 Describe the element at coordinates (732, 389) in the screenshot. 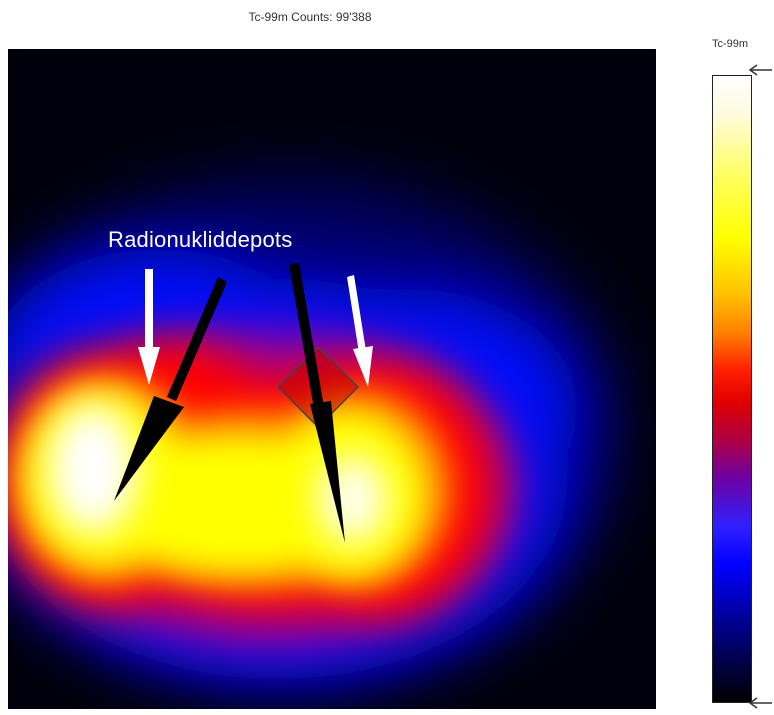

I see `colorbar` at that location.